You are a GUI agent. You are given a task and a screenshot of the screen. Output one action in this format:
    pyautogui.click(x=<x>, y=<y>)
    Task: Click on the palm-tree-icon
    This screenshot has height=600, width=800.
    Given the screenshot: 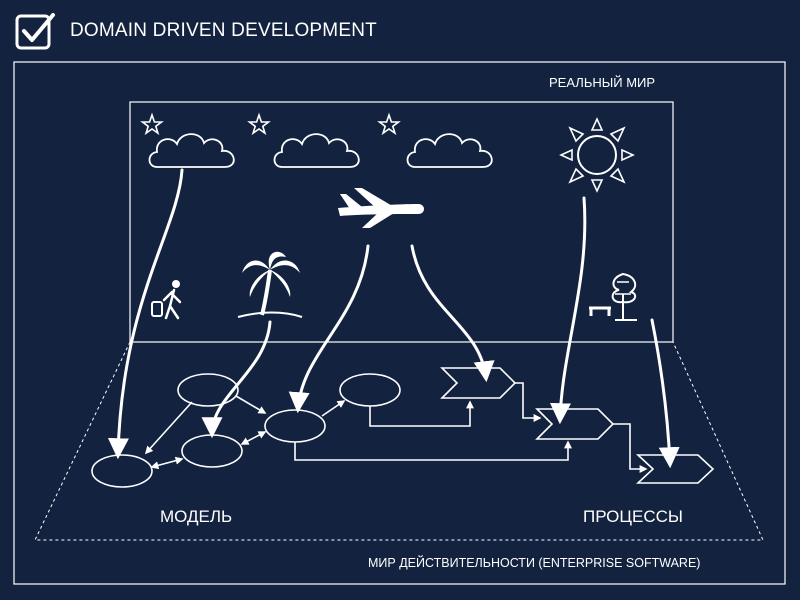 What is the action you would take?
    pyautogui.click(x=270, y=284)
    